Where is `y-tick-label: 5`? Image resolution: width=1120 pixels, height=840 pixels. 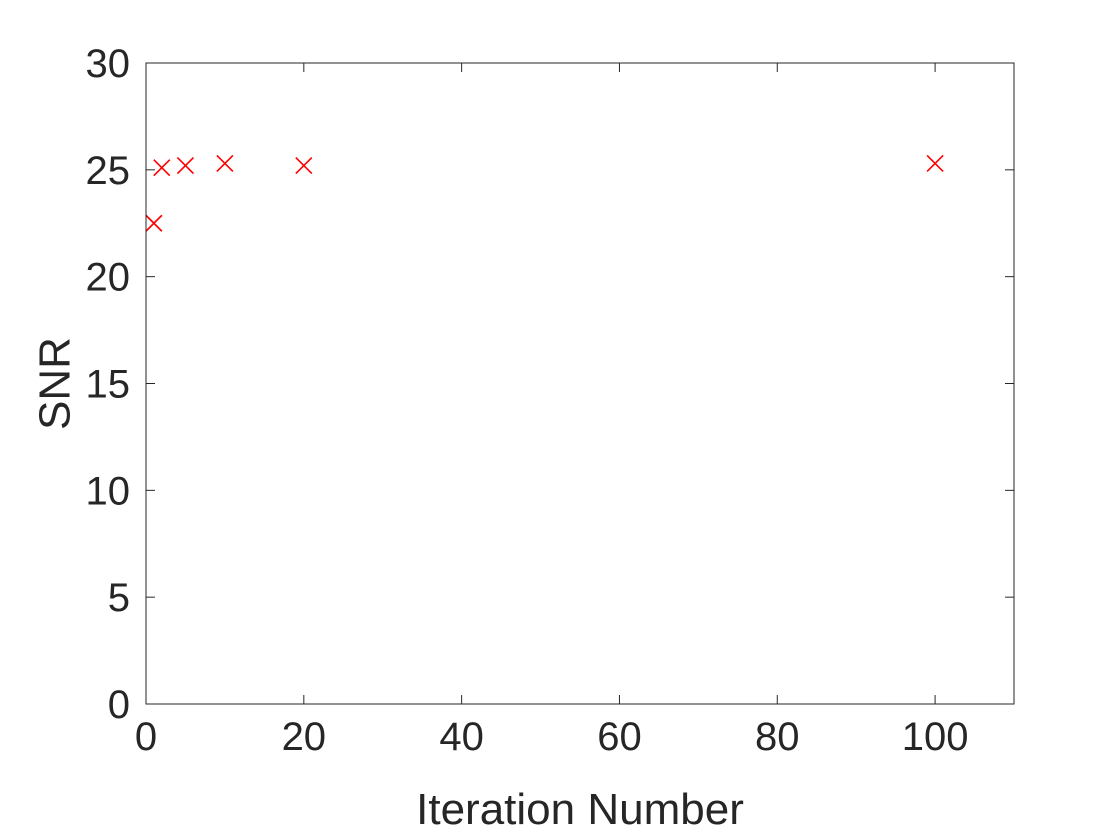 y-tick-label: 5 is located at coordinates (119, 598).